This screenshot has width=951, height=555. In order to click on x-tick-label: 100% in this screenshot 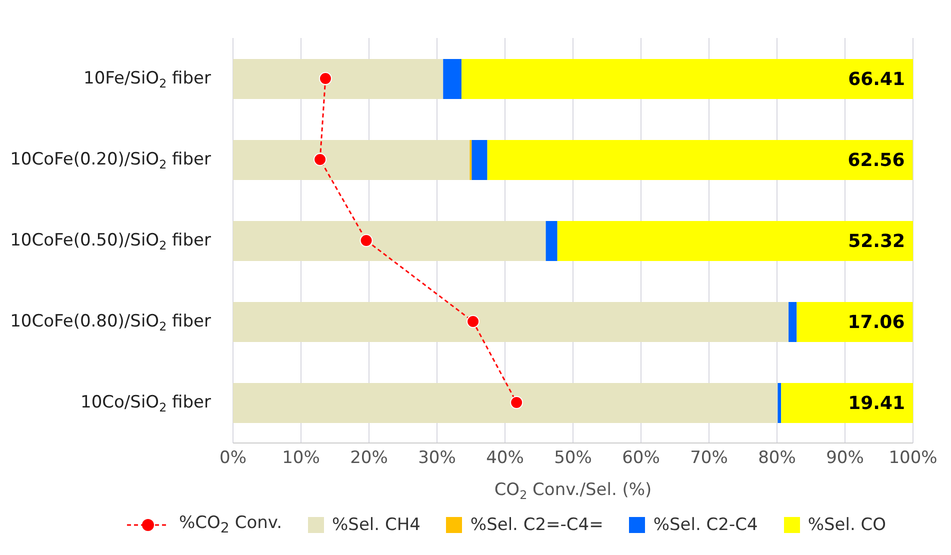, I will do `click(913, 458)`.